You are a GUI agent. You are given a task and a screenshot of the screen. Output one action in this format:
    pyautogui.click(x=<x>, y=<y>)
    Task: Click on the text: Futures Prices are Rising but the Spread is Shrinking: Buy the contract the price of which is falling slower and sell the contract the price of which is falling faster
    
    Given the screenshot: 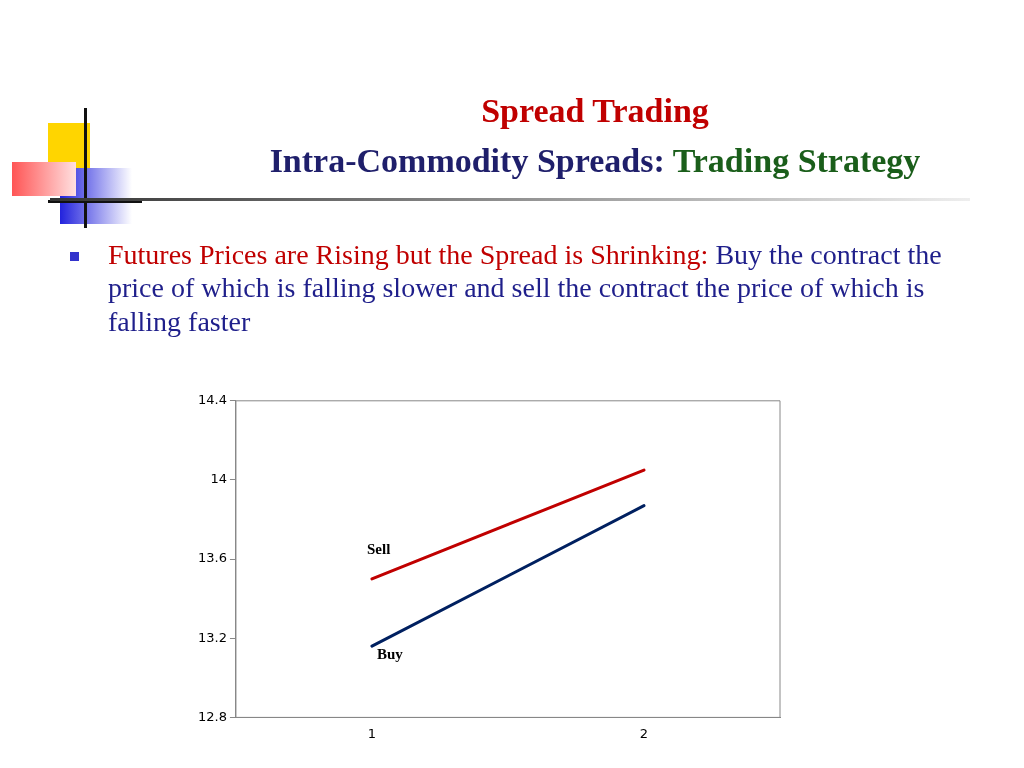 What is the action you would take?
    pyautogui.click(x=525, y=288)
    